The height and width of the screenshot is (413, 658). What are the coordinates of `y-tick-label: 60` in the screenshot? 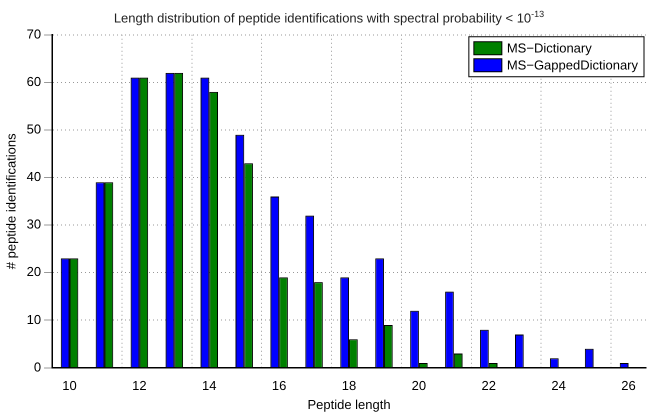 It's located at (34, 81).